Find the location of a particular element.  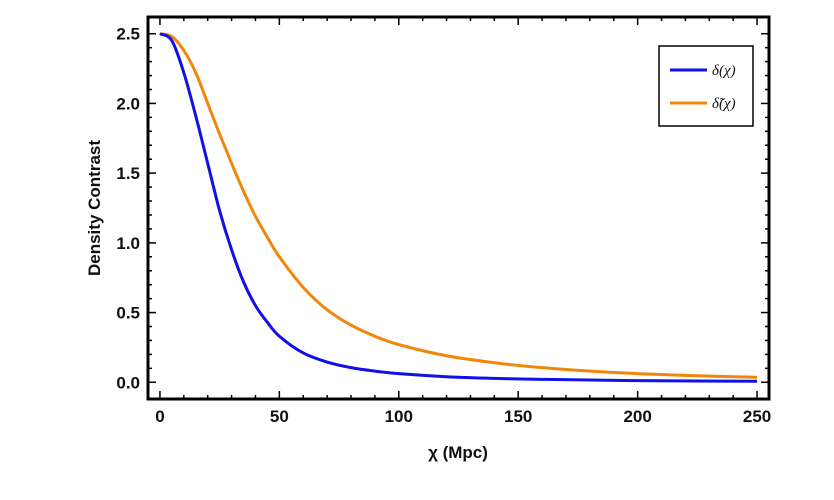

x-tick-label: 0 is located at coordinates (159, 416).